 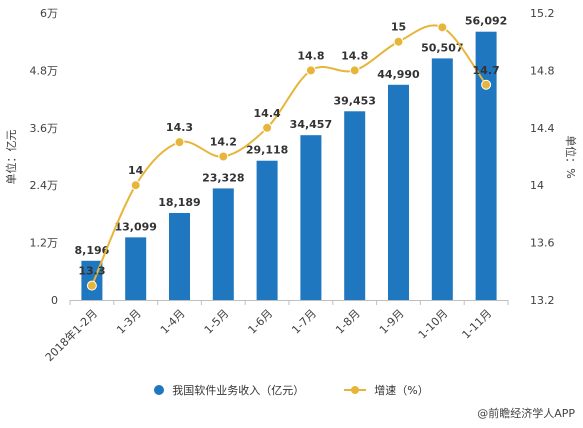 I want to click on x-tick-label: 1-7月, so click(x=304, y=322).